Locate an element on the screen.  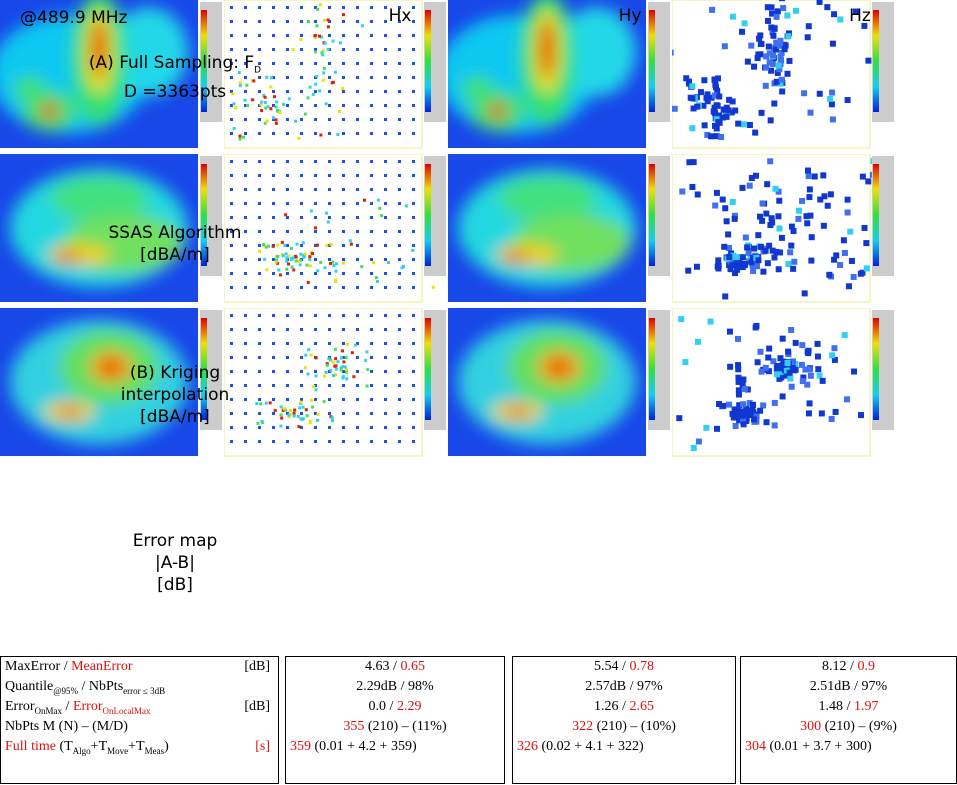
row-label: (A) Full Sampling: FD D =3363pts is located at coordinates (175, 77).